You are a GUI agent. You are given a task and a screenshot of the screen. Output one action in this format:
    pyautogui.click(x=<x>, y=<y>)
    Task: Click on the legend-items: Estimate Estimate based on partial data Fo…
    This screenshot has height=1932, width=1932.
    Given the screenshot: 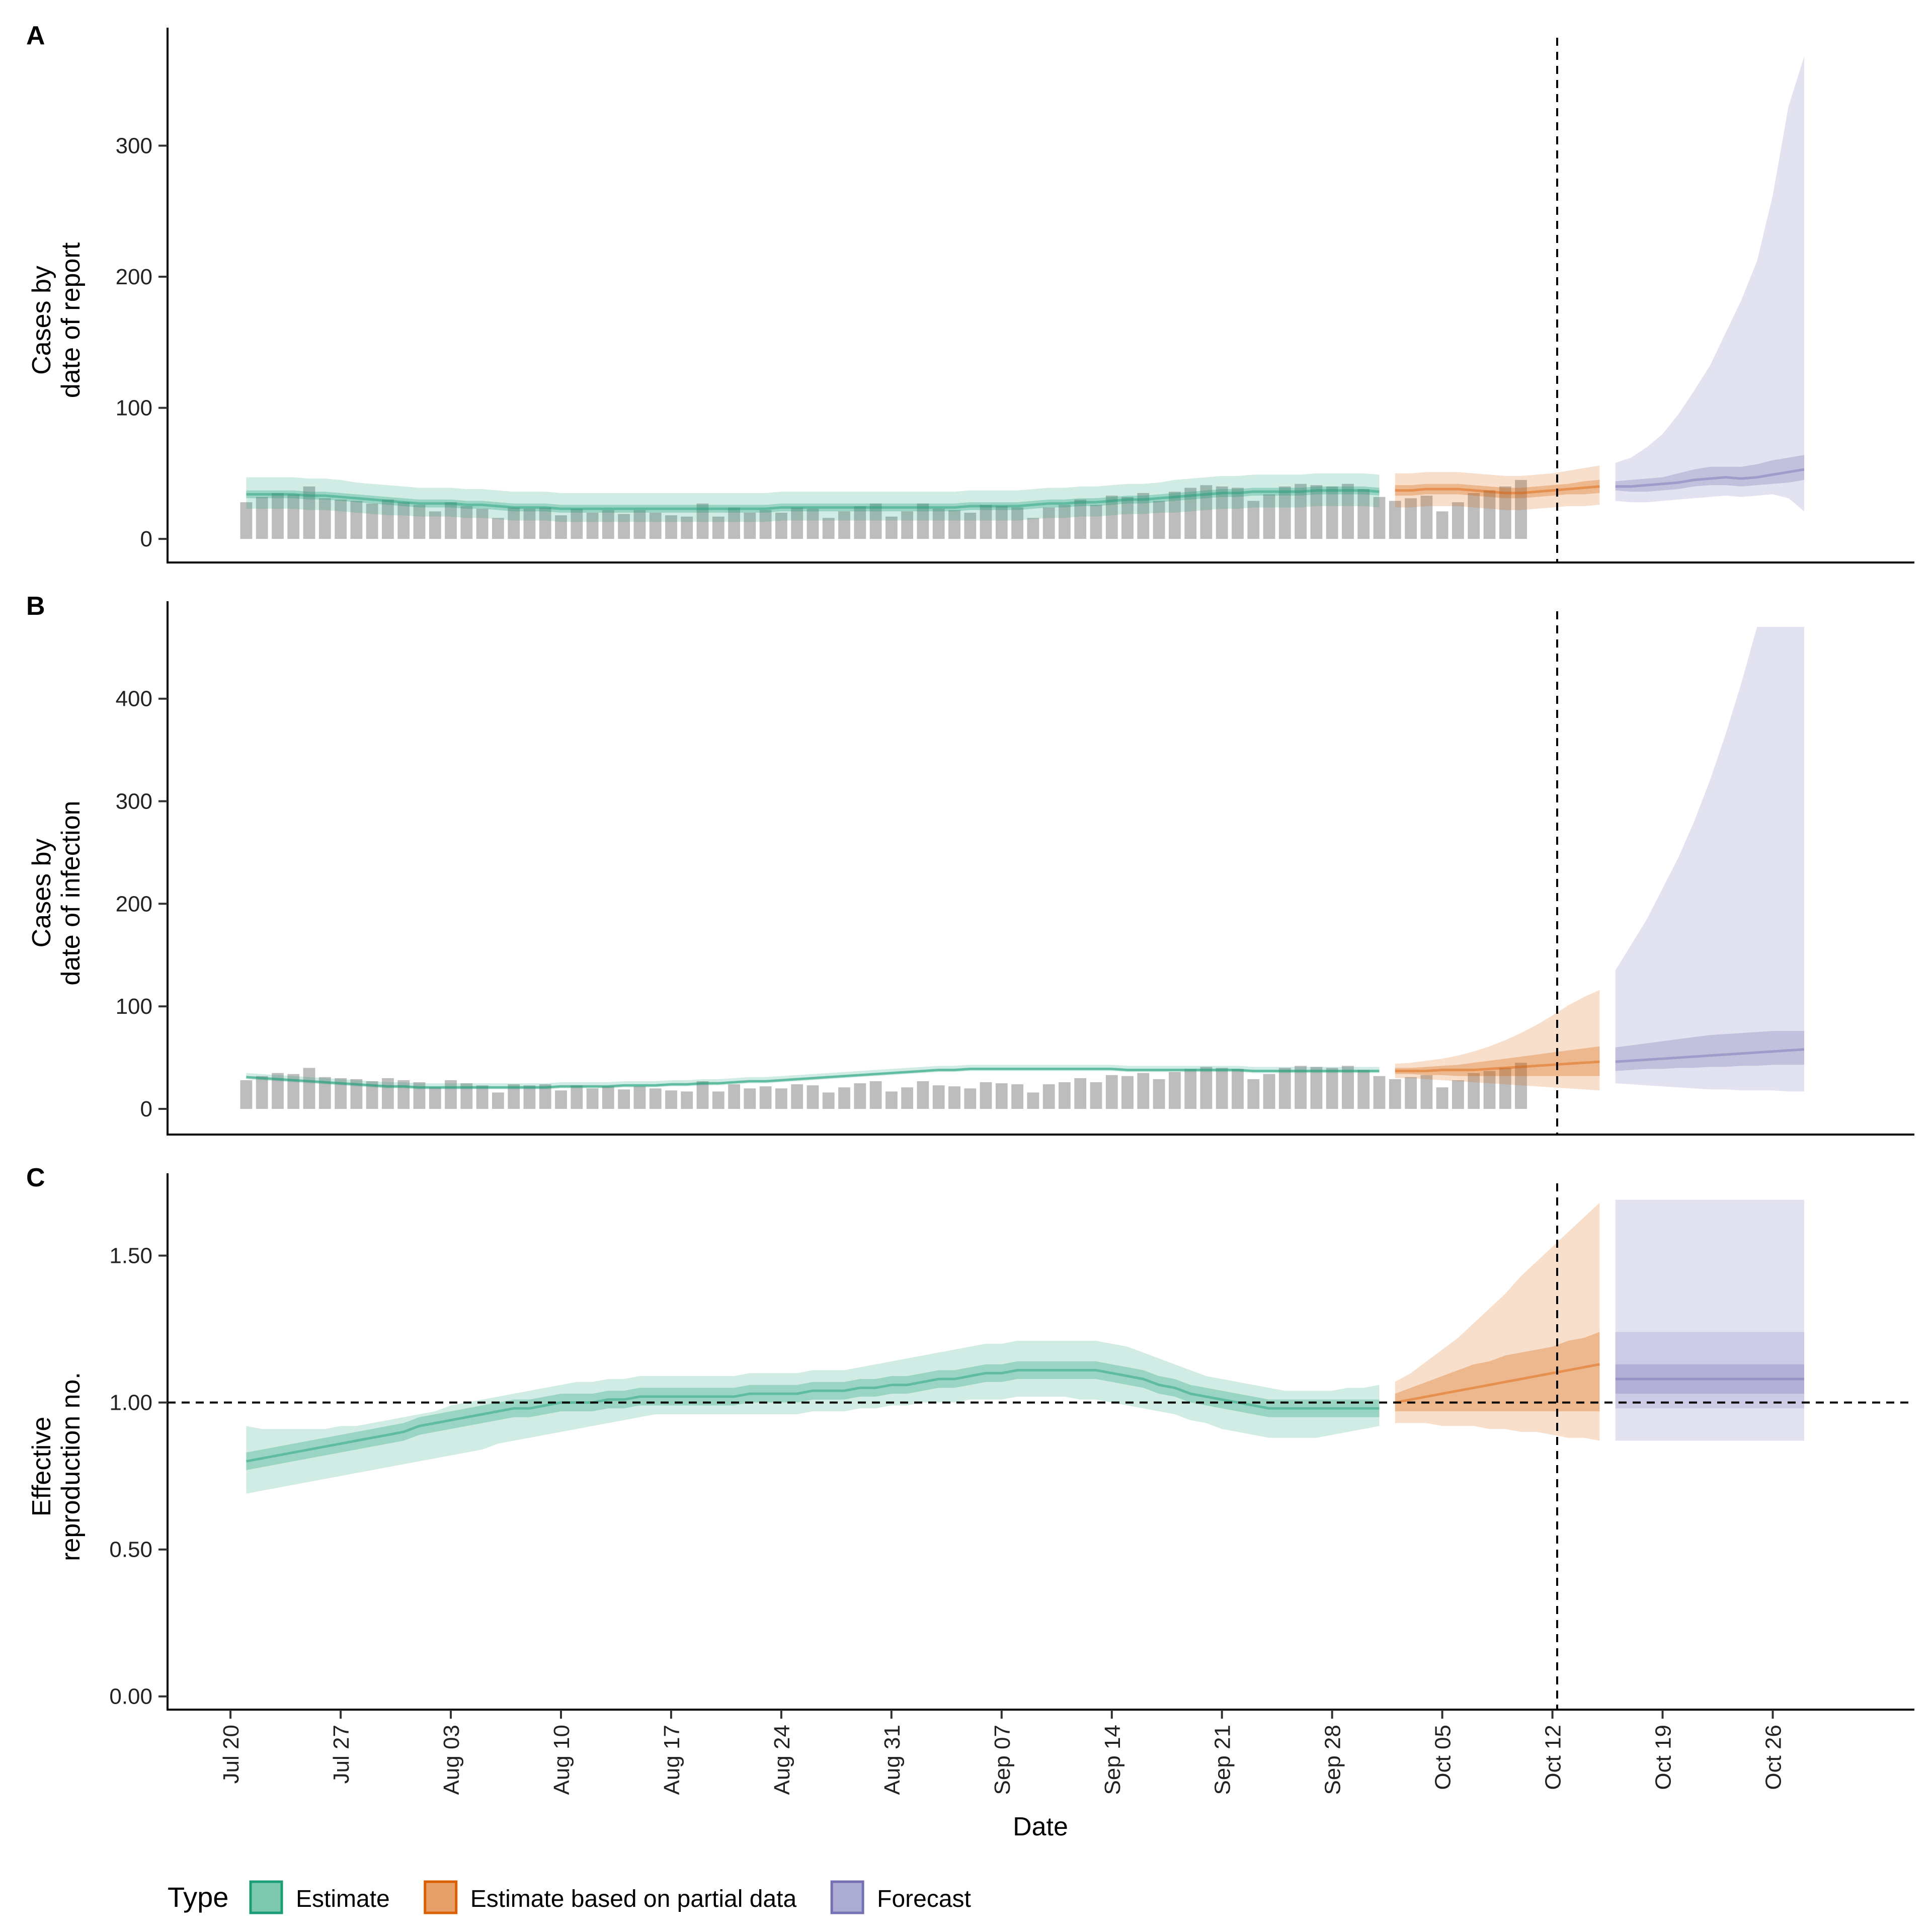 What is the action you would take?
    pyautogui.click(x=610, y=1897)
    